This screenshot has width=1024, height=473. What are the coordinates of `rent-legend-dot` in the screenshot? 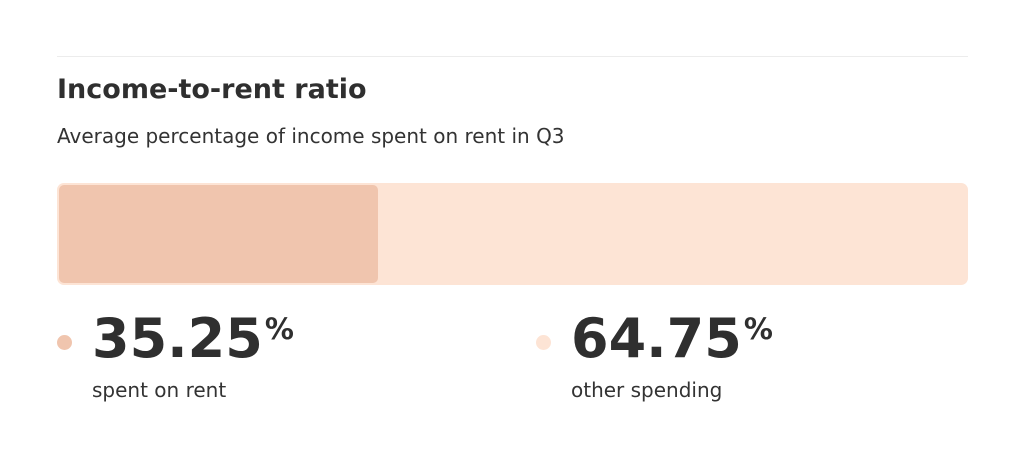 It's located at (64, 342).